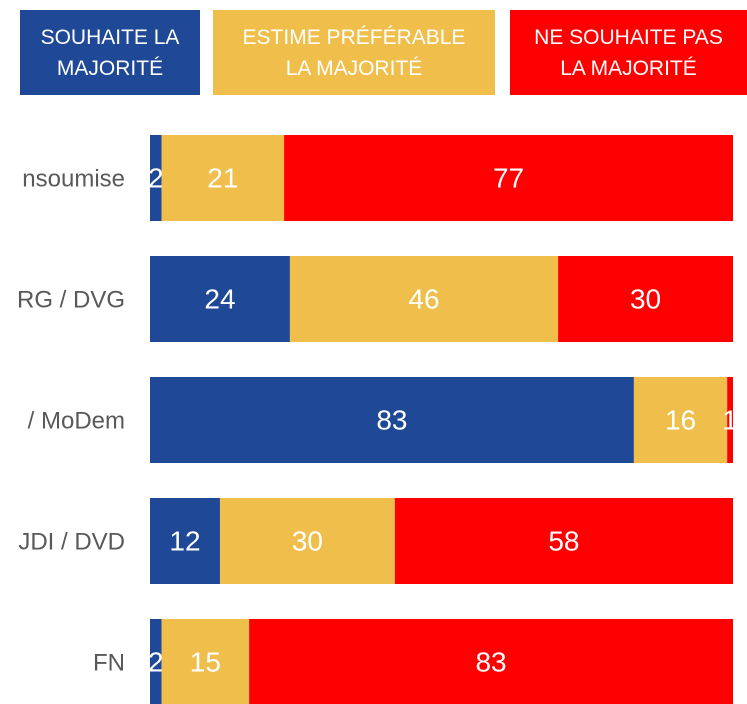 This screenshot has width=747, height=704. Describe the element at coordinates (354, 52) in the screenshot. I see `legend-entry: ESTIME PRÉFÉRABLE LA MAJORITÉ` at that location.